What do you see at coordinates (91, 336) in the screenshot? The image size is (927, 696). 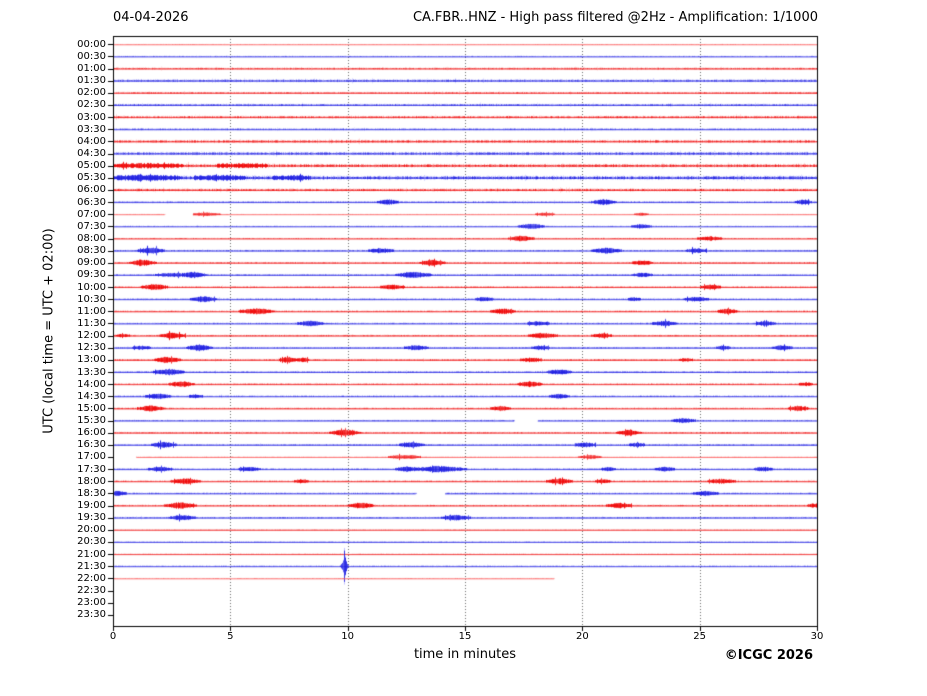 I see `y-tick-label-12:00: 12:00` at bounding box center [91, 336].